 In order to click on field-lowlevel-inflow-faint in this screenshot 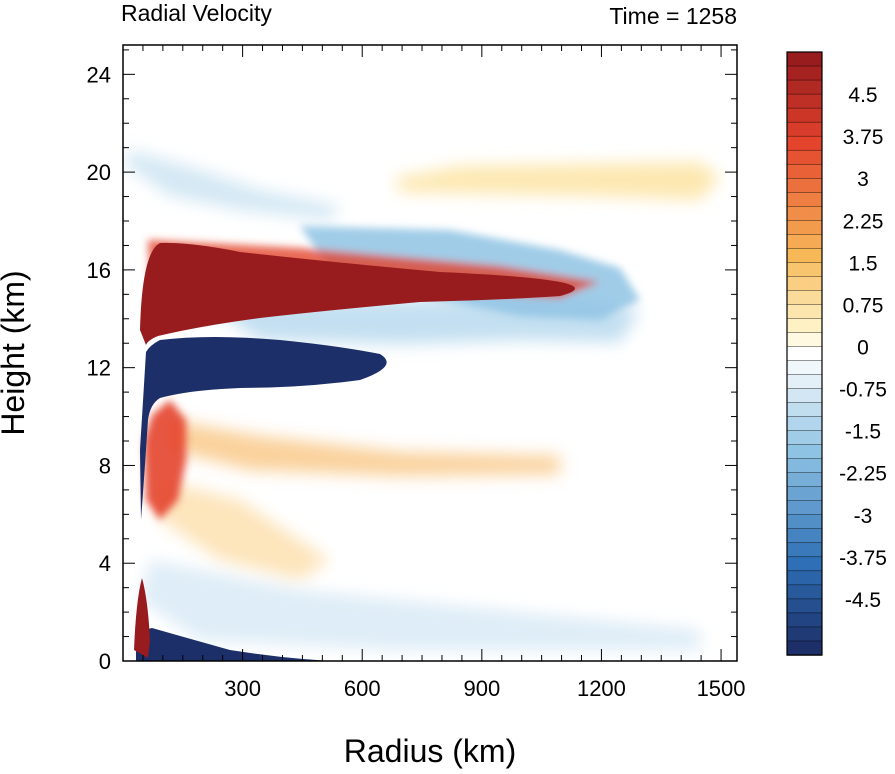, I will do `click(420, 605)`.